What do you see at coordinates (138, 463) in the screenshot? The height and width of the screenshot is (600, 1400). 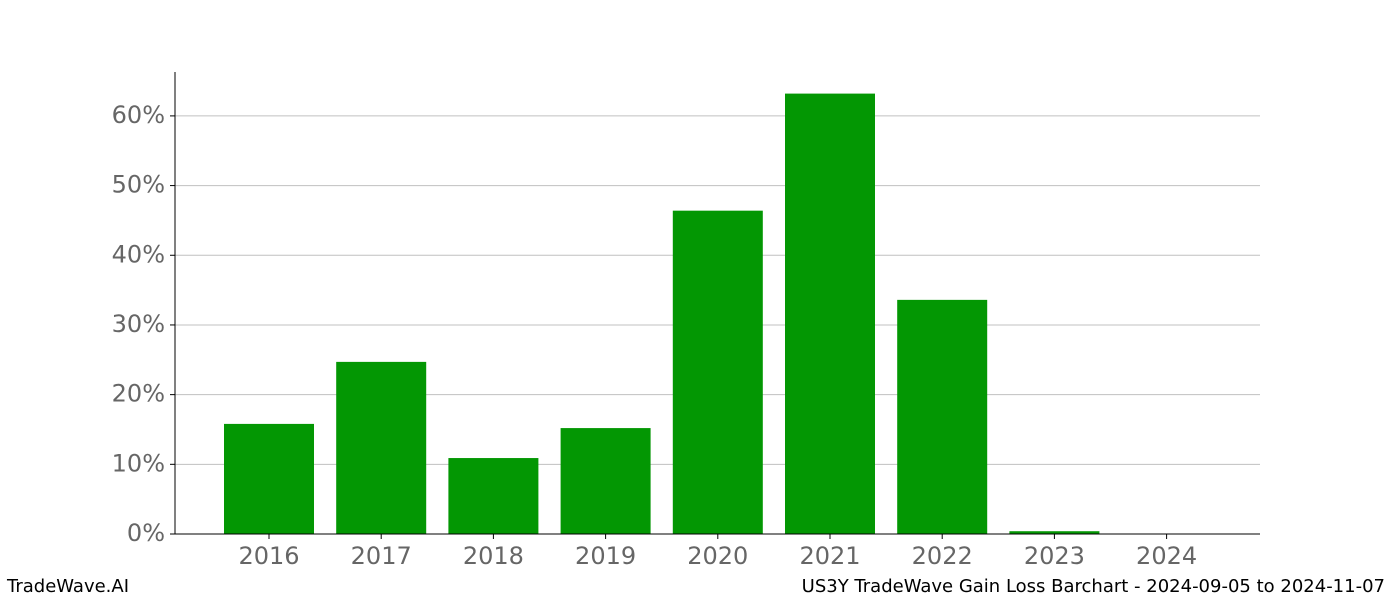 I see `y-tick-label: 10%` at bounding box center [138, 463].